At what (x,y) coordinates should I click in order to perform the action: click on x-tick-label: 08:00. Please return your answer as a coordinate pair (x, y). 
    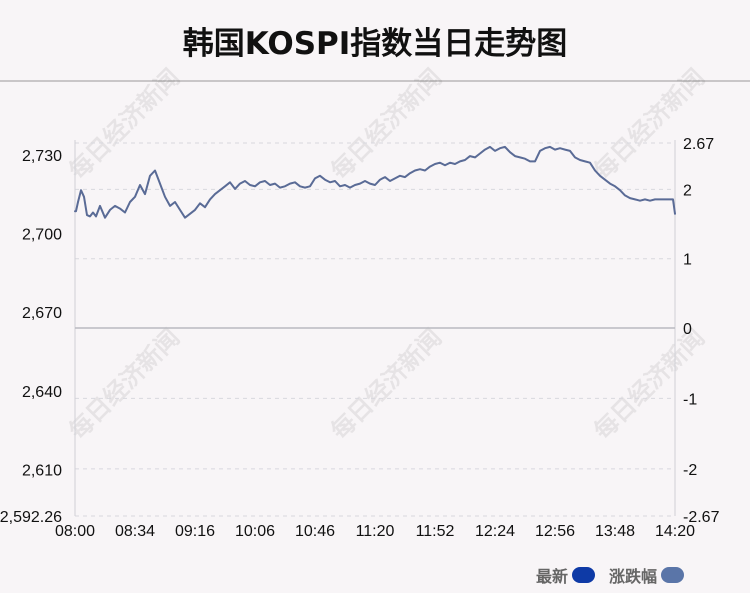
    Looking at the image, I should click on (75, 531).